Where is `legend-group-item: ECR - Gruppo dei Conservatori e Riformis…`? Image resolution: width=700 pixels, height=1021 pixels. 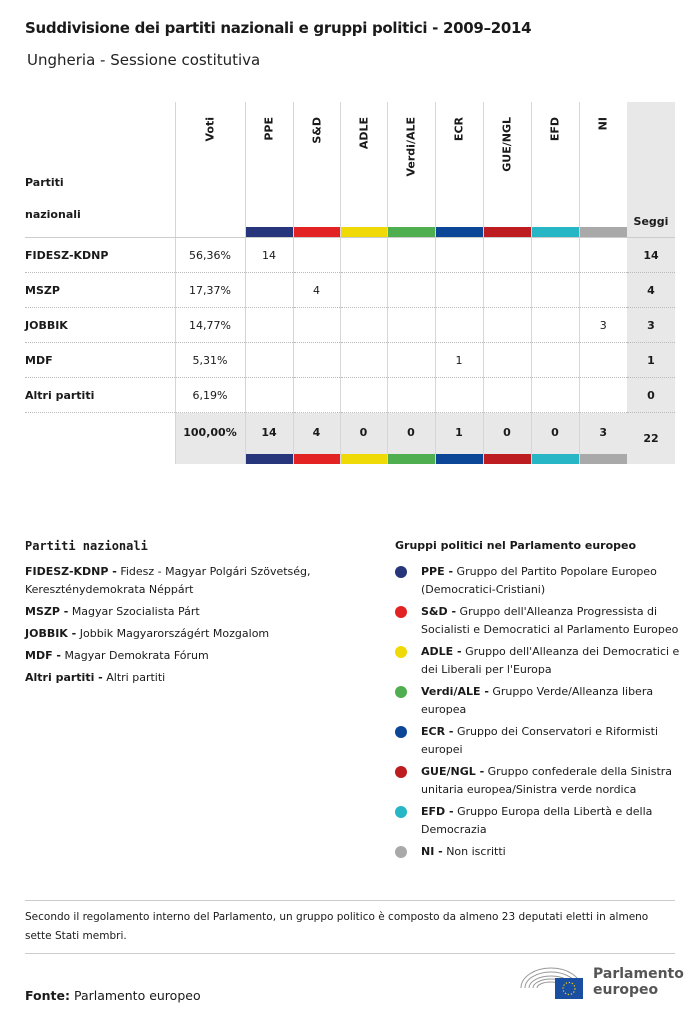
legend-group-item: ECR - Gruppo dei Conservatori e Riformis… is located at coordinates (537, 741).